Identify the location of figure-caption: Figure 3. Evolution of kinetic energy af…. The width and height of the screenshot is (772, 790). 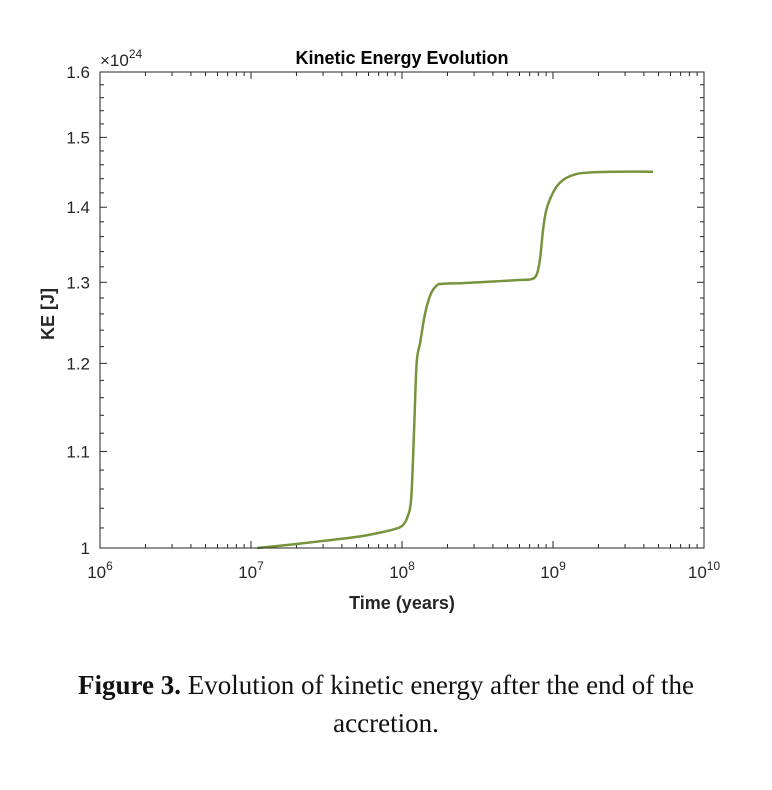
(386, 704).